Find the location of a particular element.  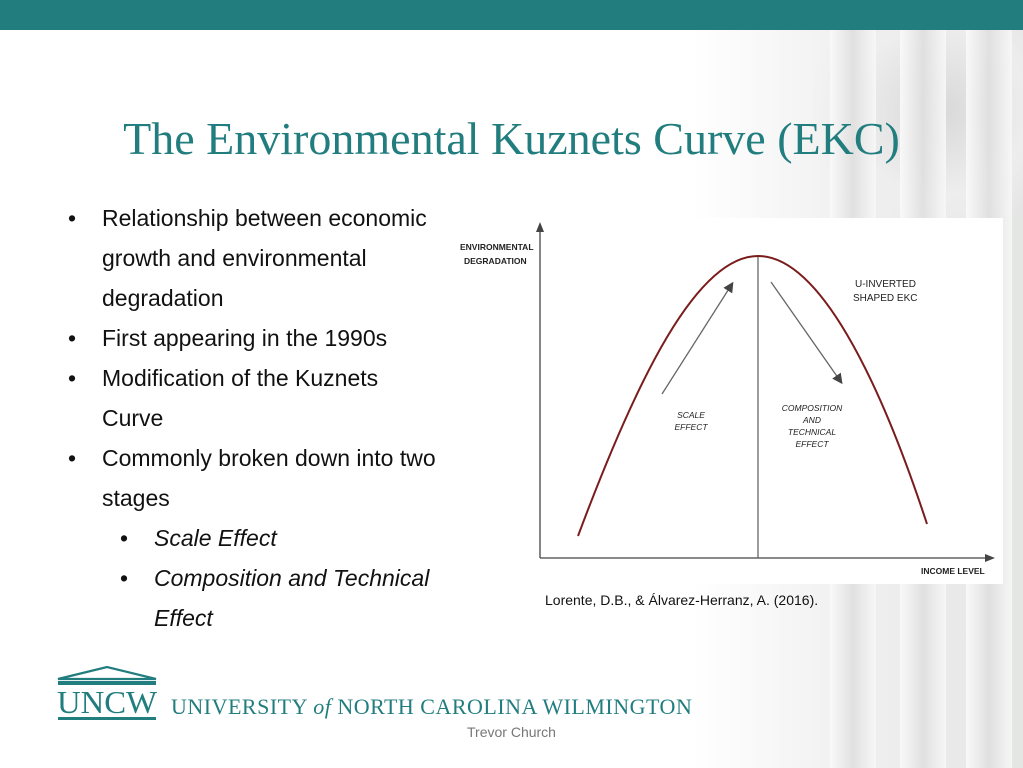

composition-effect-arrow is located at coordinates (806, 333).